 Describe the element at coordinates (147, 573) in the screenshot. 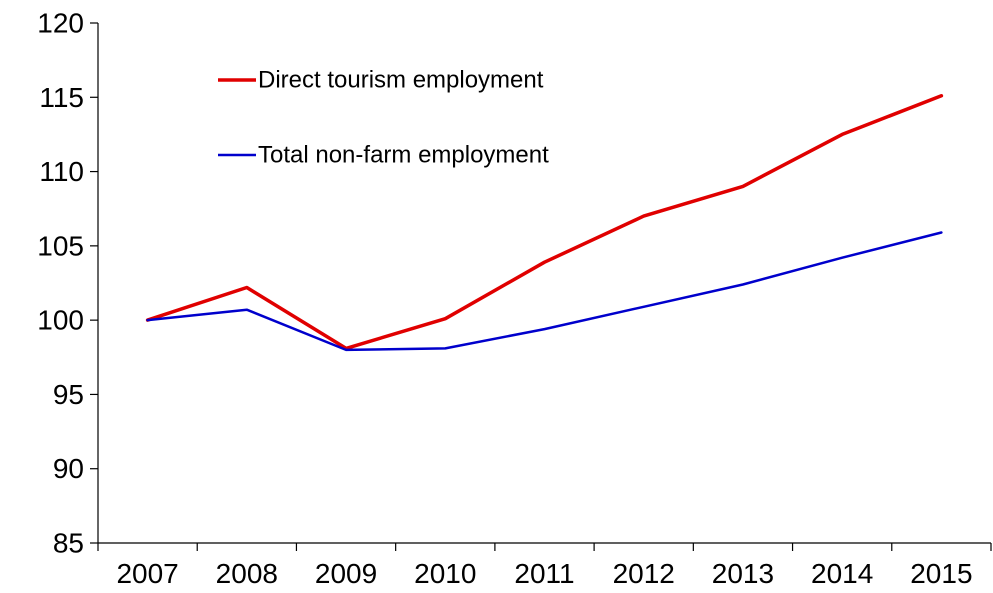

I see `x-tick-label: 2007` at that location.